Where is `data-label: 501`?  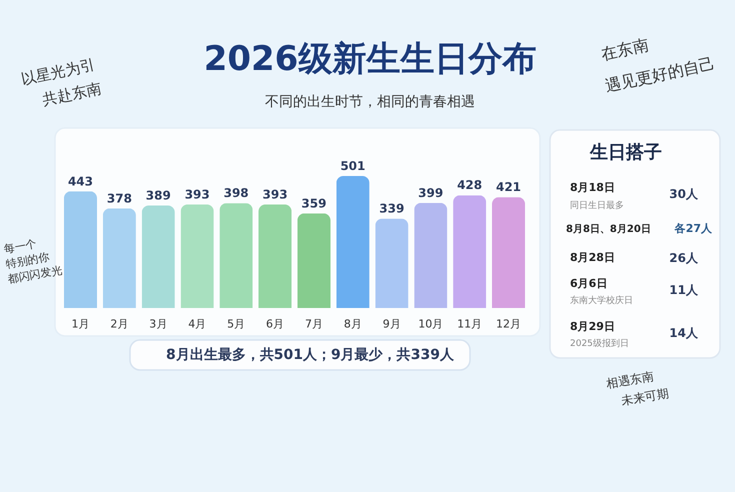
data-label: 501 is located at coordinates (353, 166).